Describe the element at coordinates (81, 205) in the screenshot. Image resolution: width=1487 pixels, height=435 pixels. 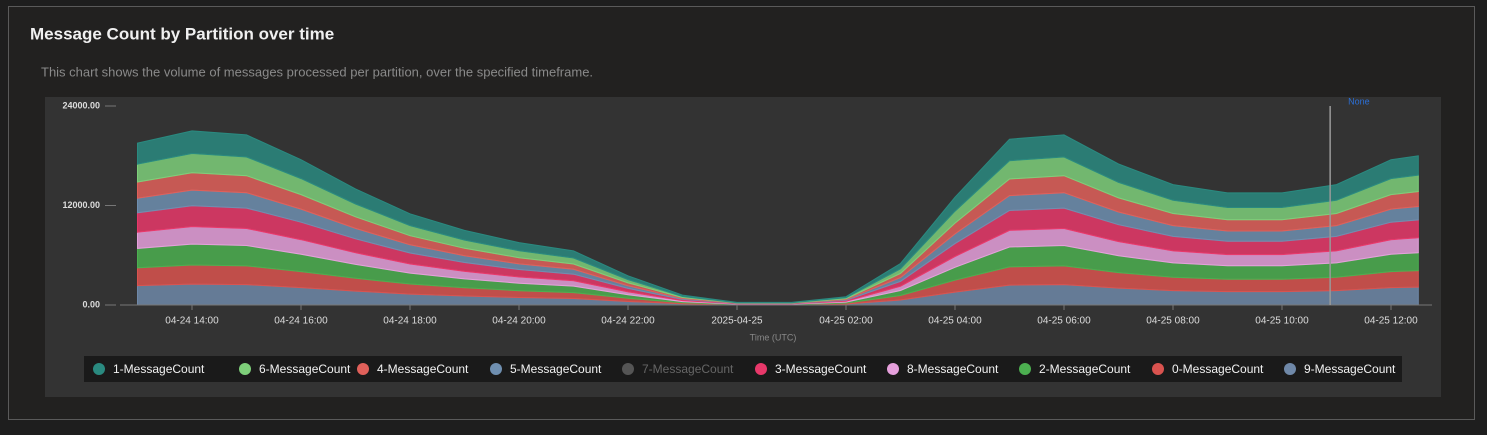
I see `y-tick-label: 12000.00` at that location.